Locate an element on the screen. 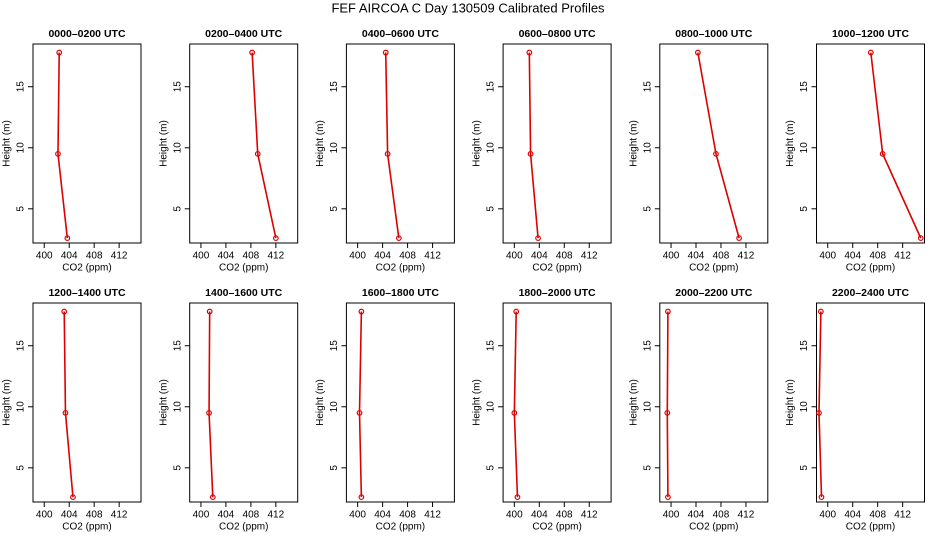  panel-title: 1200–1400 UTC is located at coordinates (86, 293).